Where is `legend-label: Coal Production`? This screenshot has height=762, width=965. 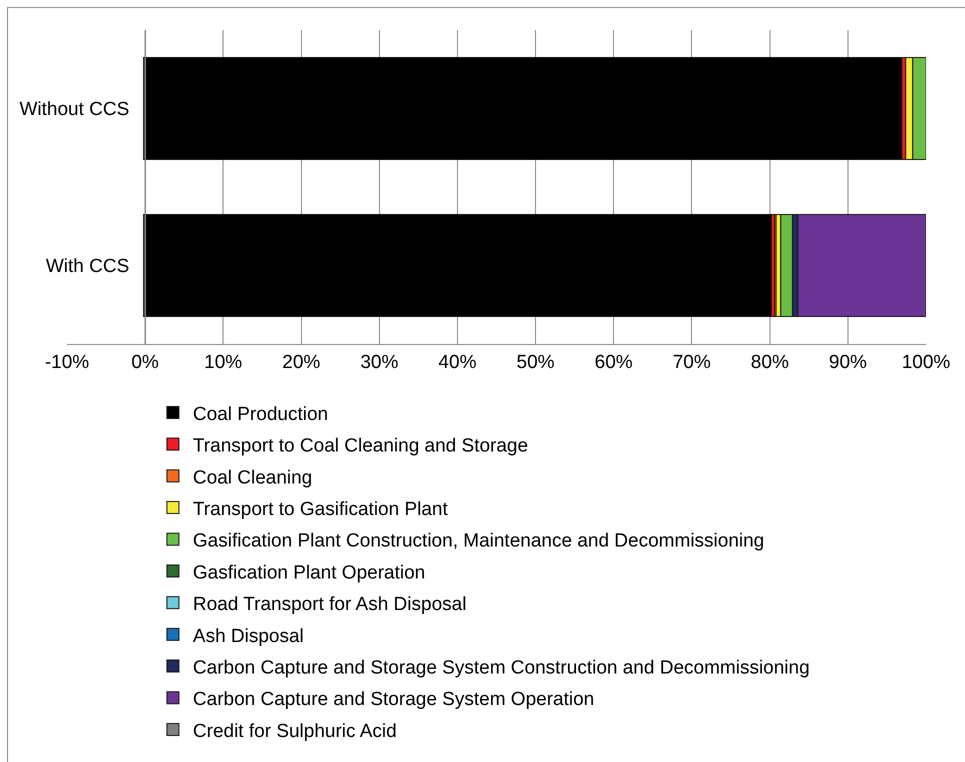
legend-label: Coal Production is located at coordinates (260, 414).